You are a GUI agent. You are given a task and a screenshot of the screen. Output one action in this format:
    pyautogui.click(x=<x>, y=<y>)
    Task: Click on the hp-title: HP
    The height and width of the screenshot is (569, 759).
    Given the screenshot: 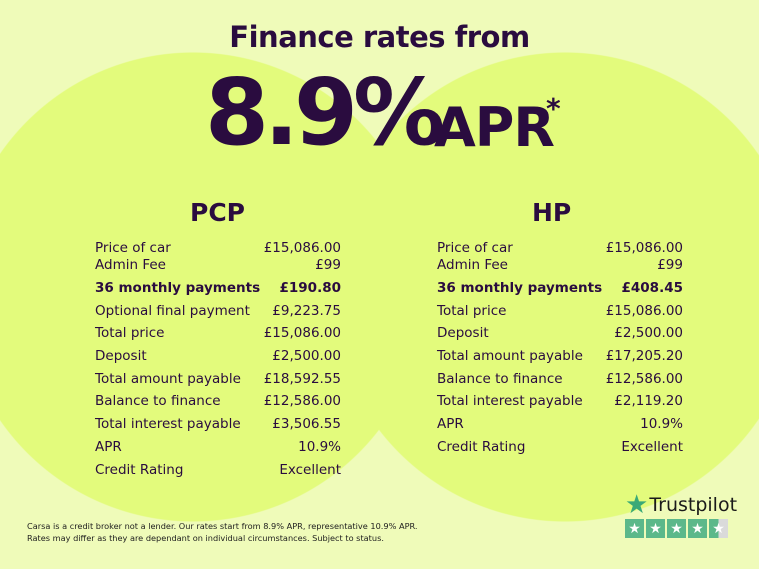 What is the action you would take?
    pyautogui.click(x=552, y=212)
    